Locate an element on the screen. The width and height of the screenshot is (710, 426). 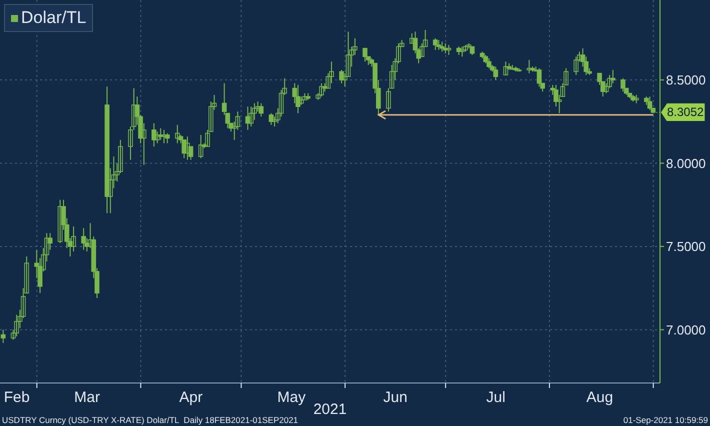
x-tick-label: Feb is located at coordinates (17, 397).